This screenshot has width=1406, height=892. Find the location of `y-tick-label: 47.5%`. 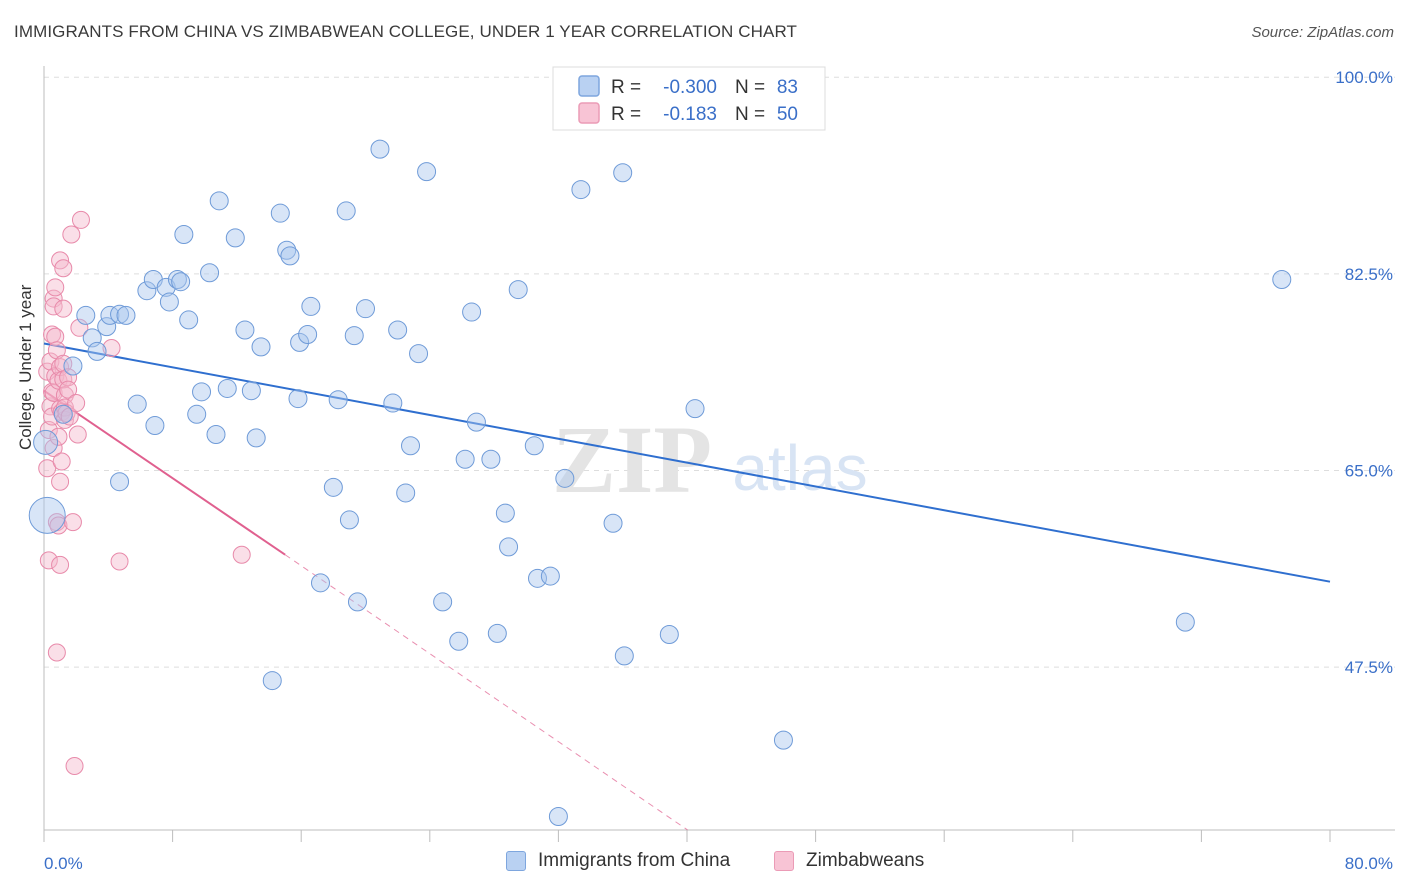

y-tick-label: 47.5% is located at coordinates (1369, 667).